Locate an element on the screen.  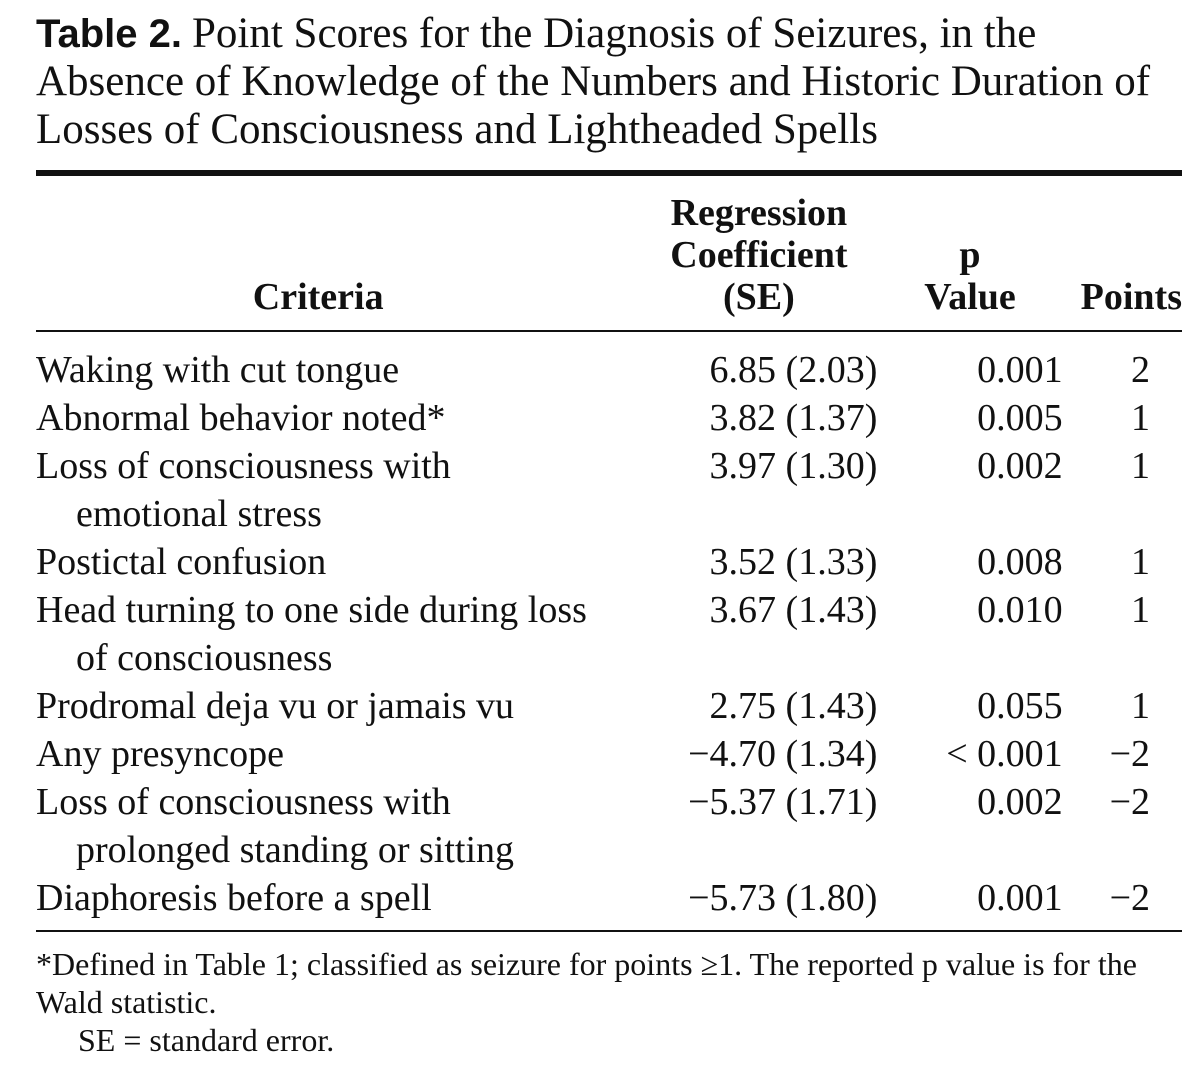
table-cell: 0.008 is located at coordinates (1020, 562).